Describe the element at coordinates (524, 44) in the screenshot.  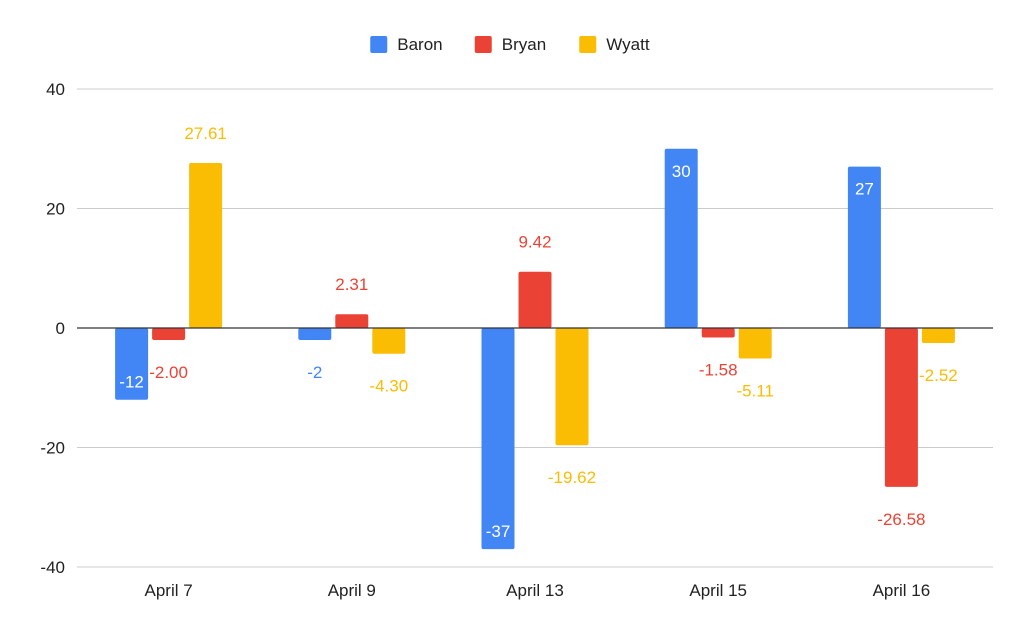
I see `legend-label: Bryan` at that location.